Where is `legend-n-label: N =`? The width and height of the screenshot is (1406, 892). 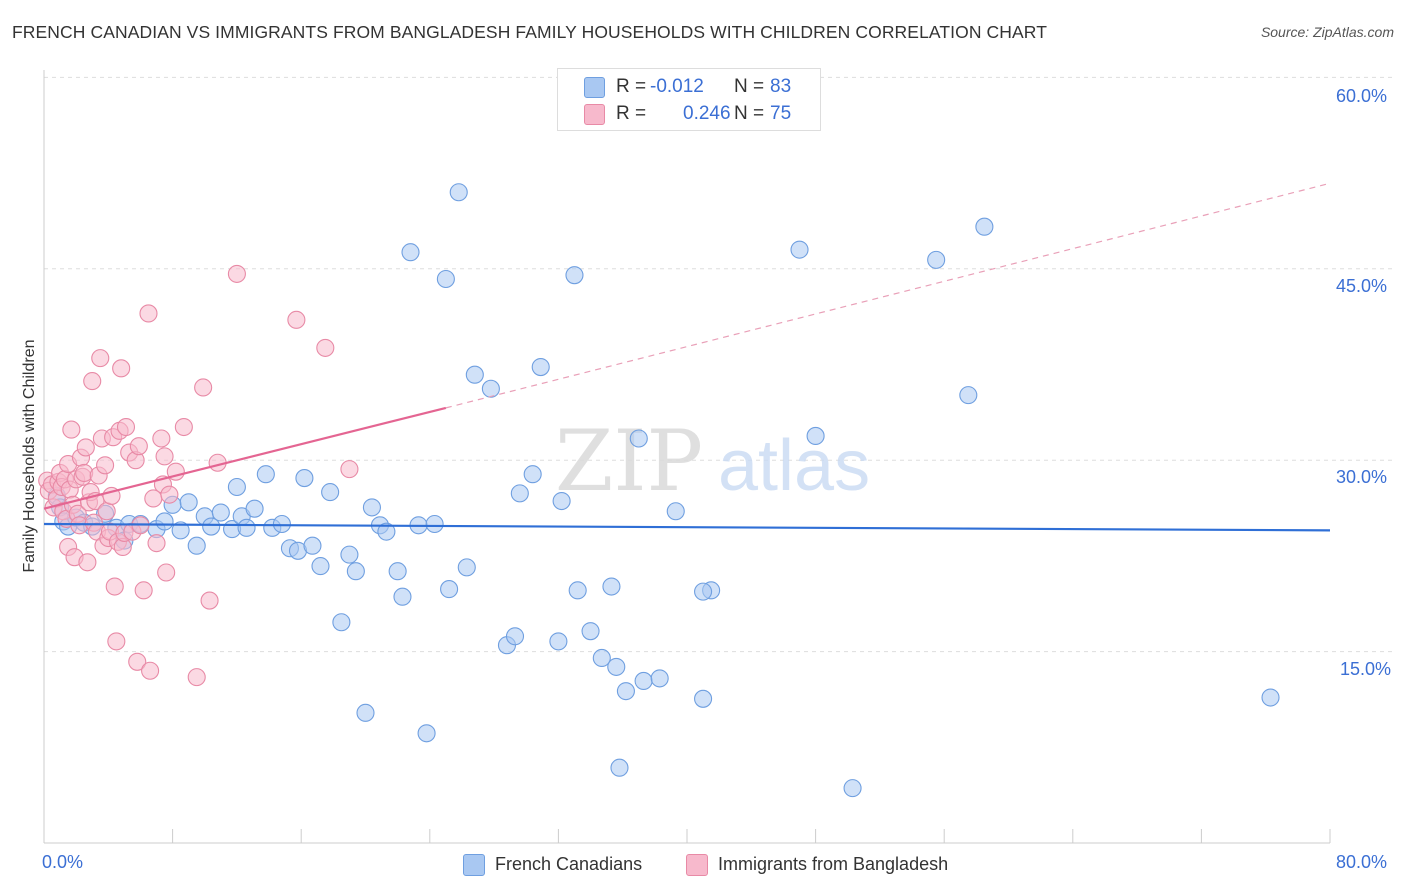 legend-n-label: N = is located at coordinates (749, 86).